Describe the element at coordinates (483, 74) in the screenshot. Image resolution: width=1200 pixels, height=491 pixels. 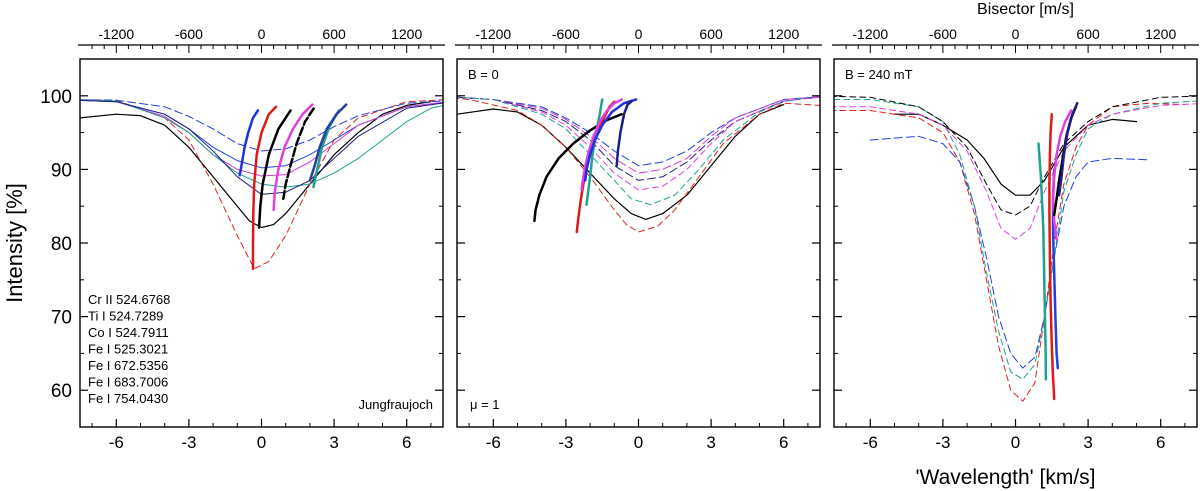
I see `panel-label: B = 0` at that location.